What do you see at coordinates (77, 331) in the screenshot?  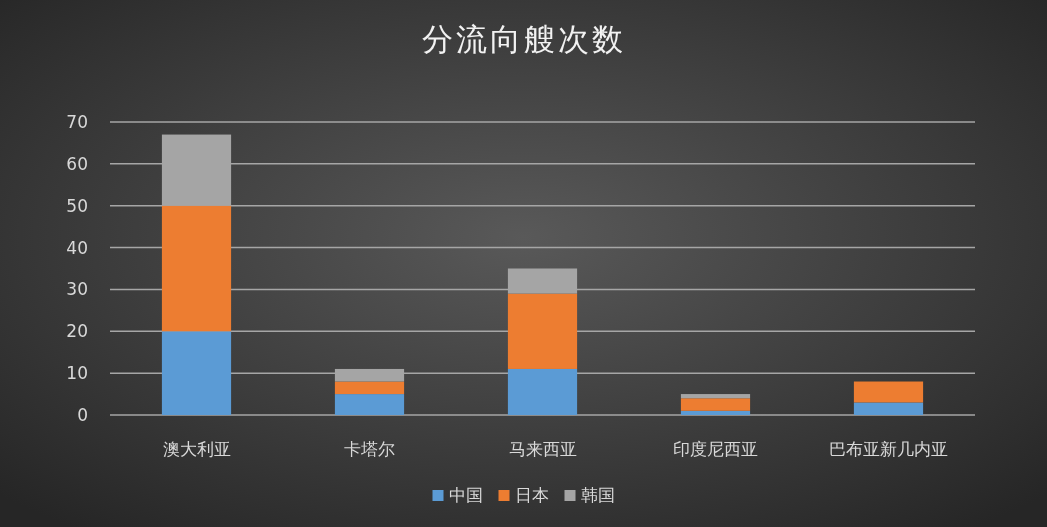 I see `y-tick-label: 20` at bounding box center [77, 331].